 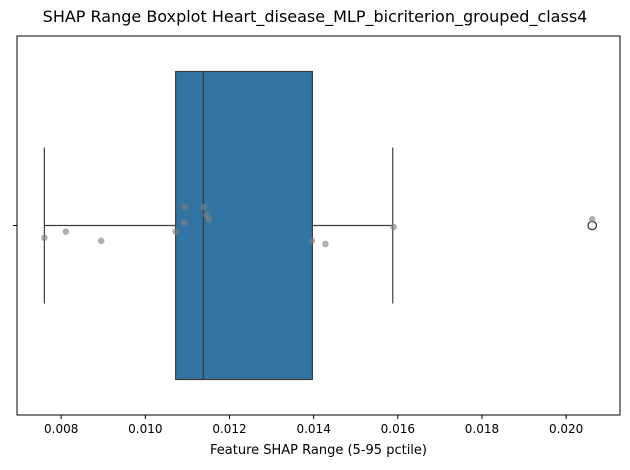 What do you see at coordinates (313, 429) in the screenshot?
I see `x-tick-label: 0.014` at bounding box center [313, 429].